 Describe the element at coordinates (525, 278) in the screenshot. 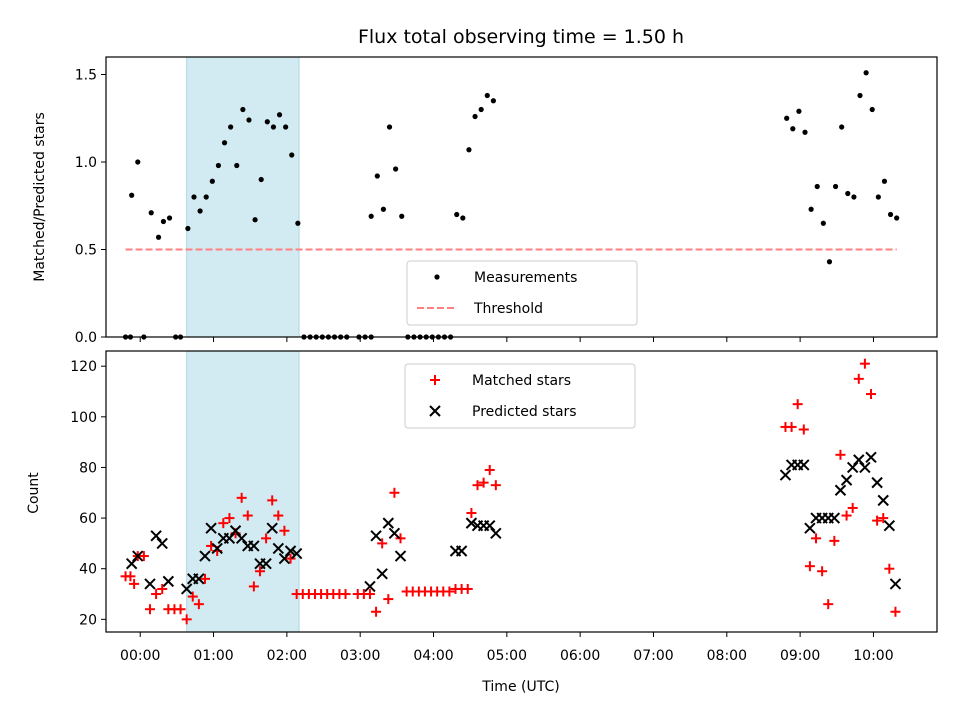

I see `legend-label: Measurements` at that location.